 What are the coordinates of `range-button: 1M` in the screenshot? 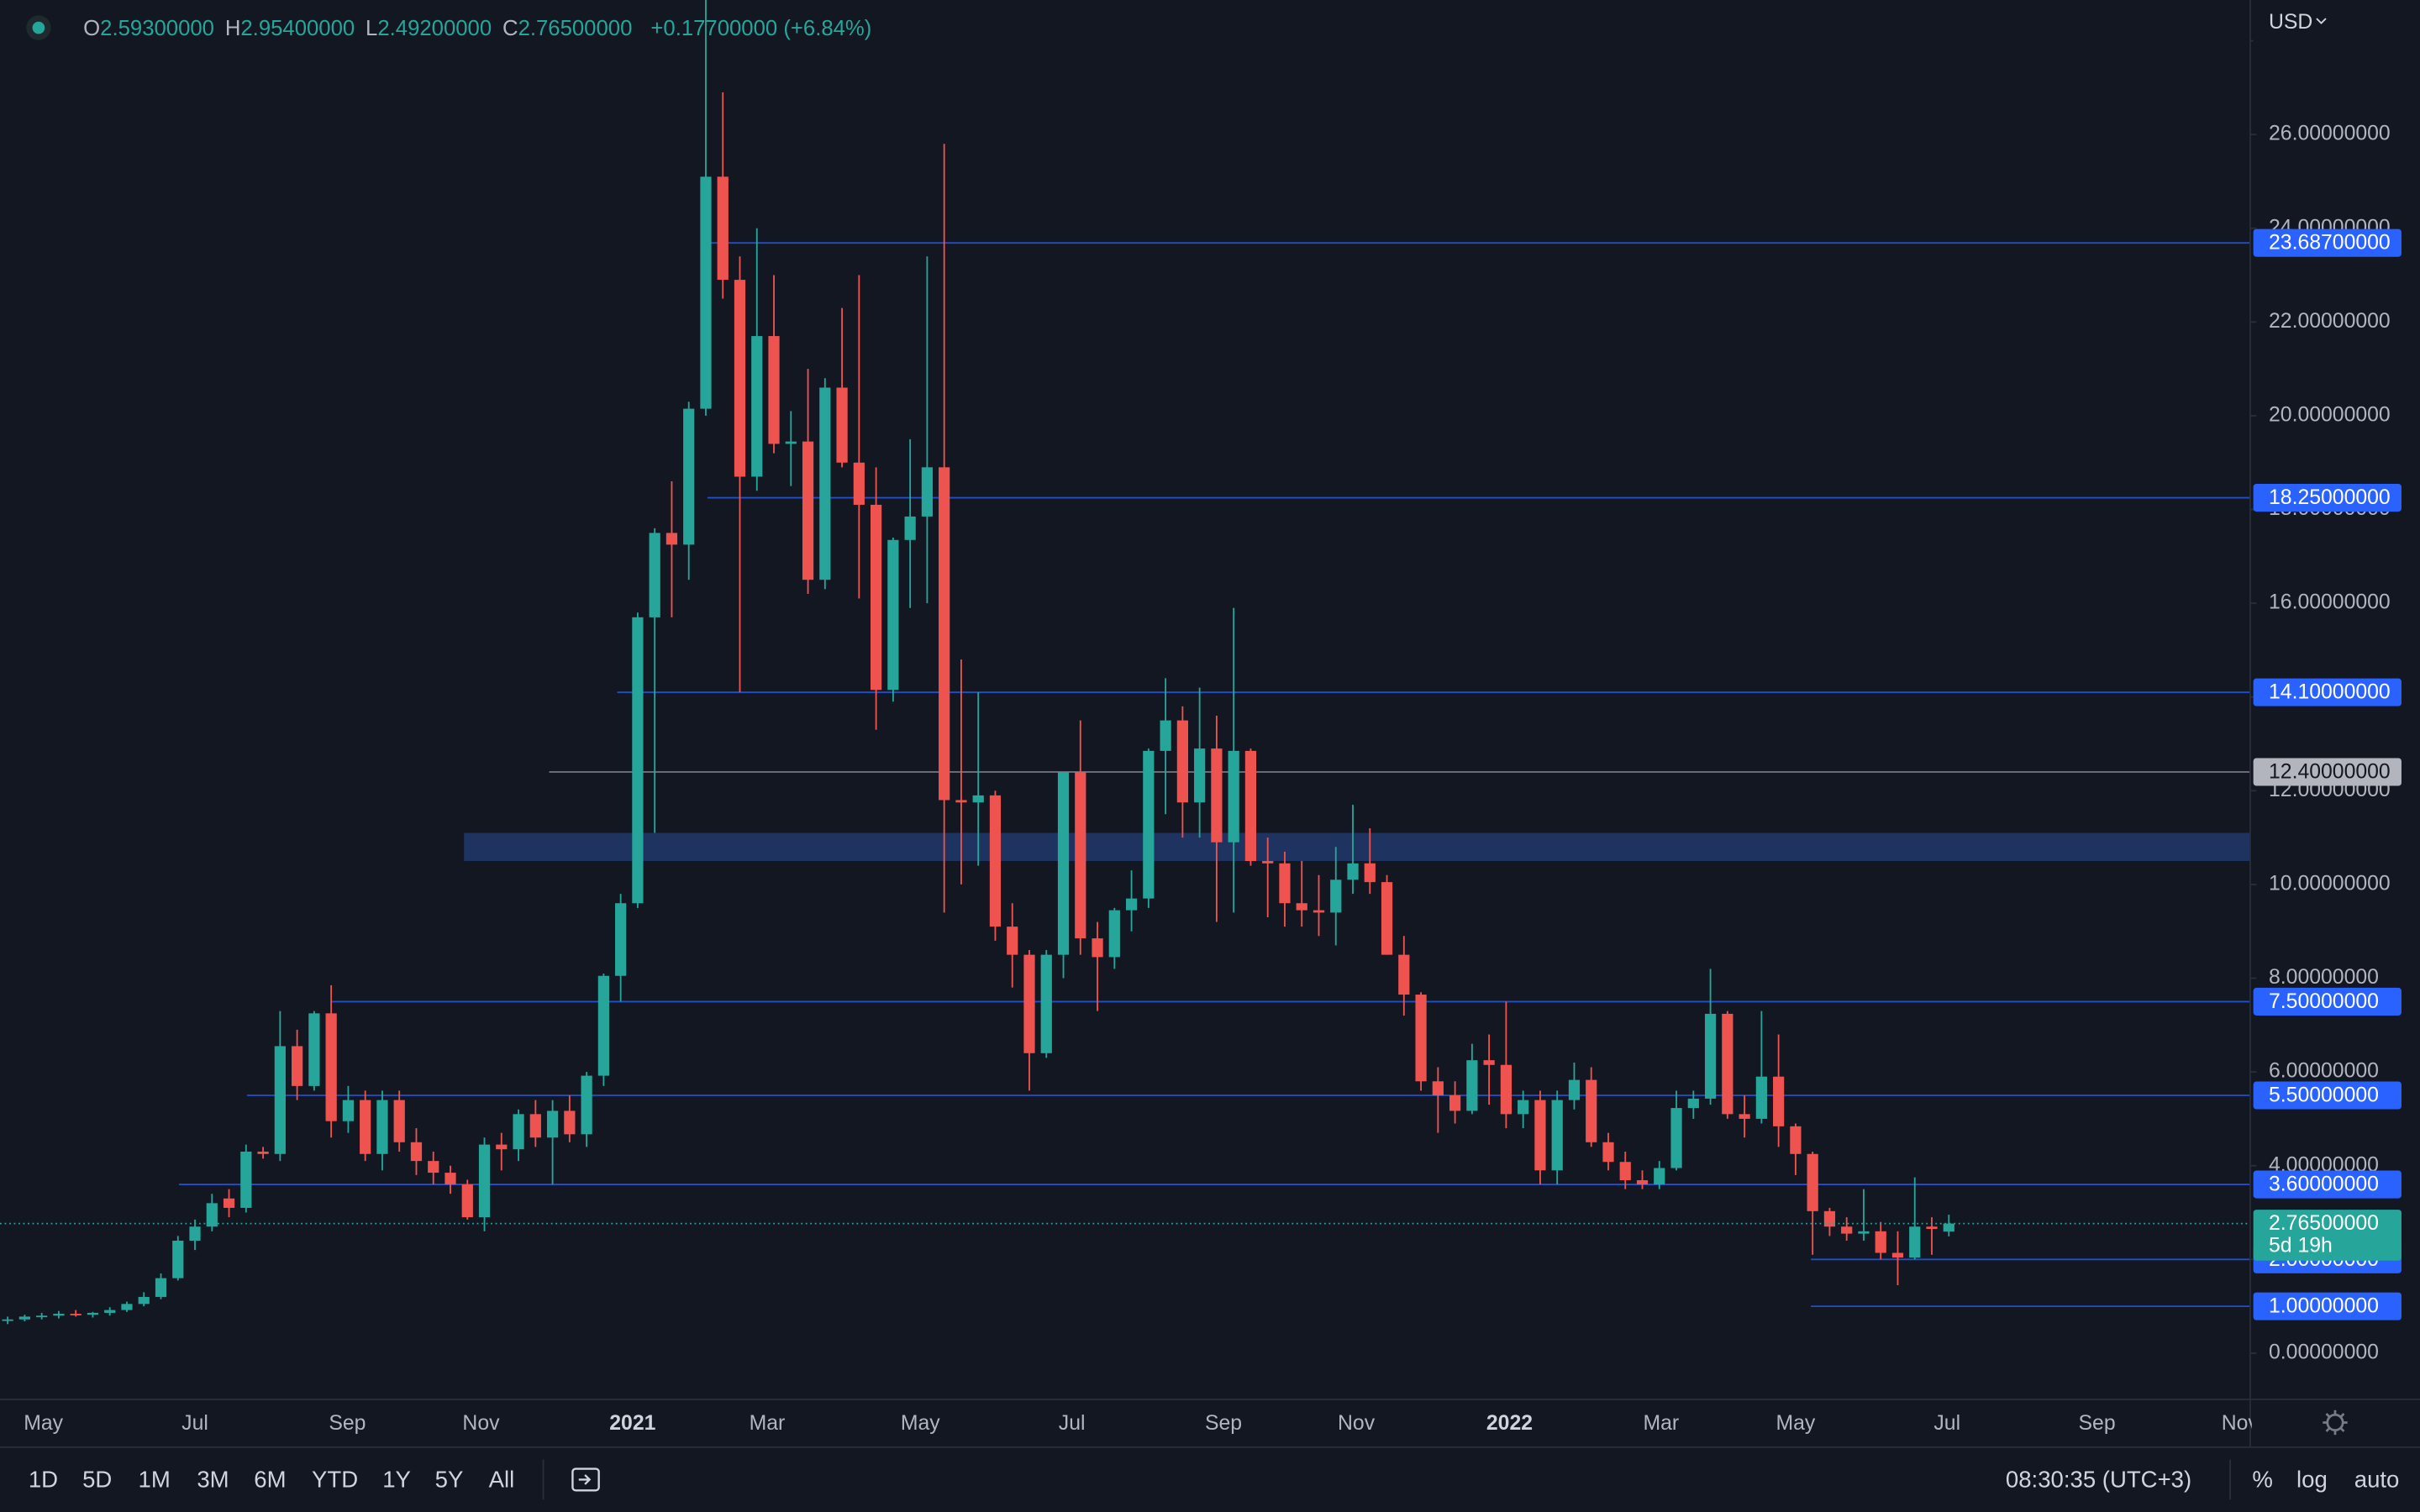 It's located at (155, 1480).